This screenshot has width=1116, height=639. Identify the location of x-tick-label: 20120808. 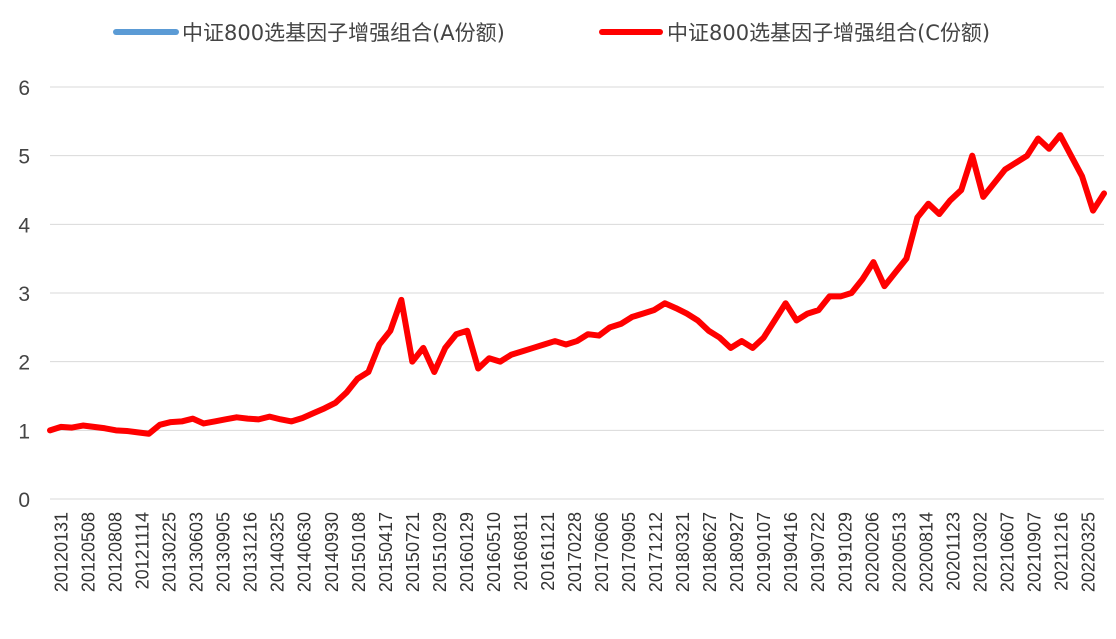
(116, 552).